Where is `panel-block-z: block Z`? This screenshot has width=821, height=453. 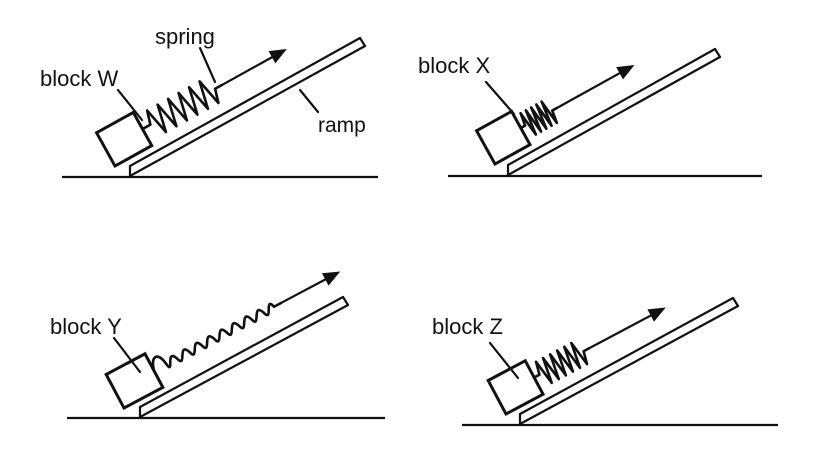
panel-block-z: block Z is located at coordinates (605, 361).